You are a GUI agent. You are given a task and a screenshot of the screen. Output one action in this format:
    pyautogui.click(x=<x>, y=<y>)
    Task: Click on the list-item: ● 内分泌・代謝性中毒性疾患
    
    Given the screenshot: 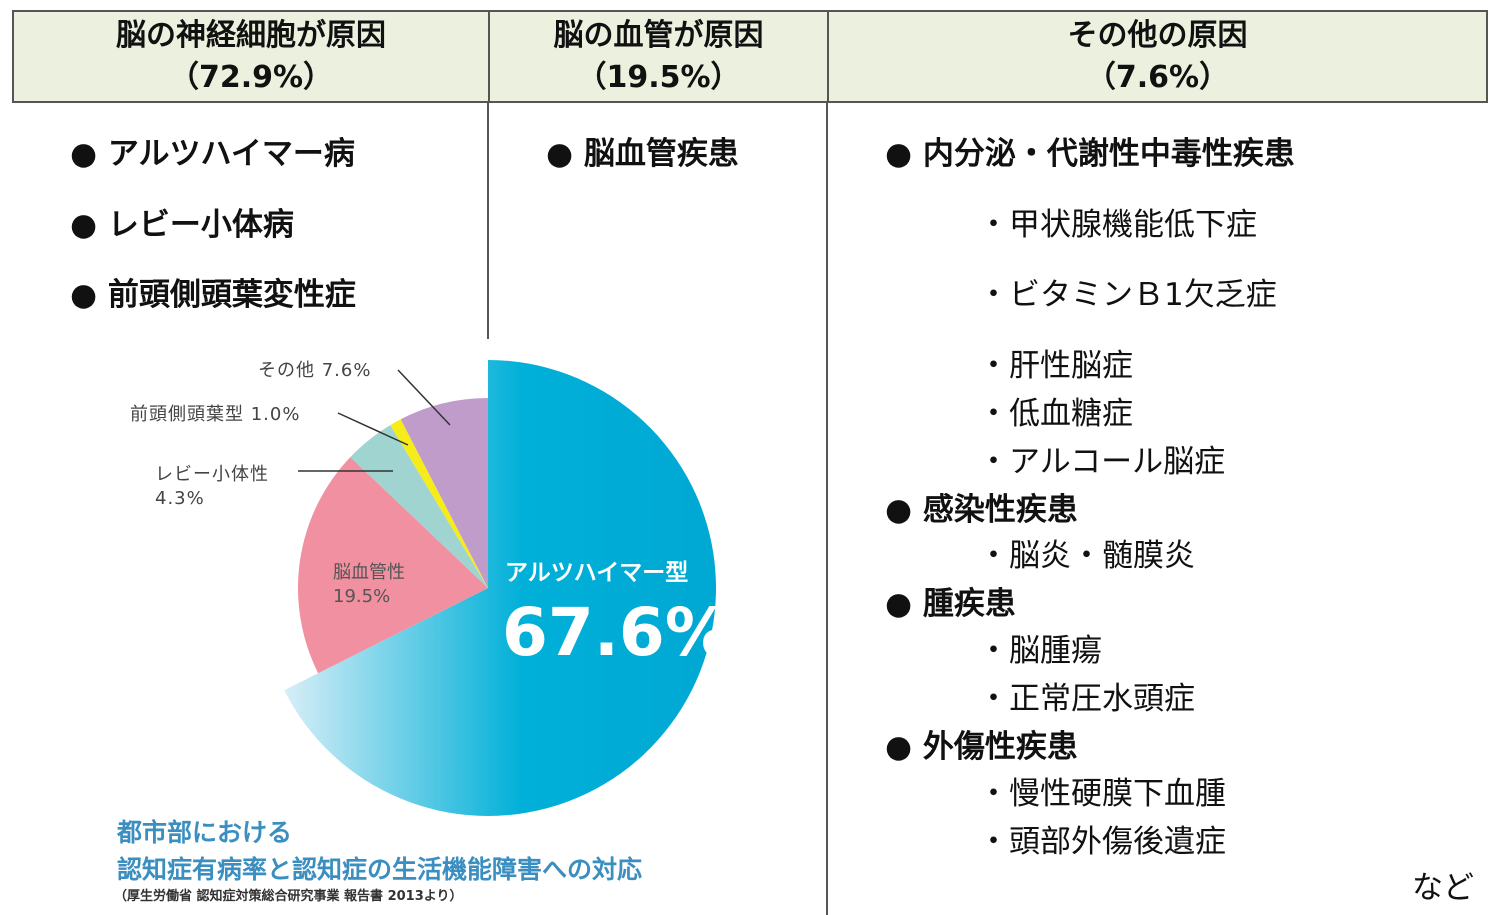 What is the action you would take?
    pyautogui.click(x=1090, y=154)
    